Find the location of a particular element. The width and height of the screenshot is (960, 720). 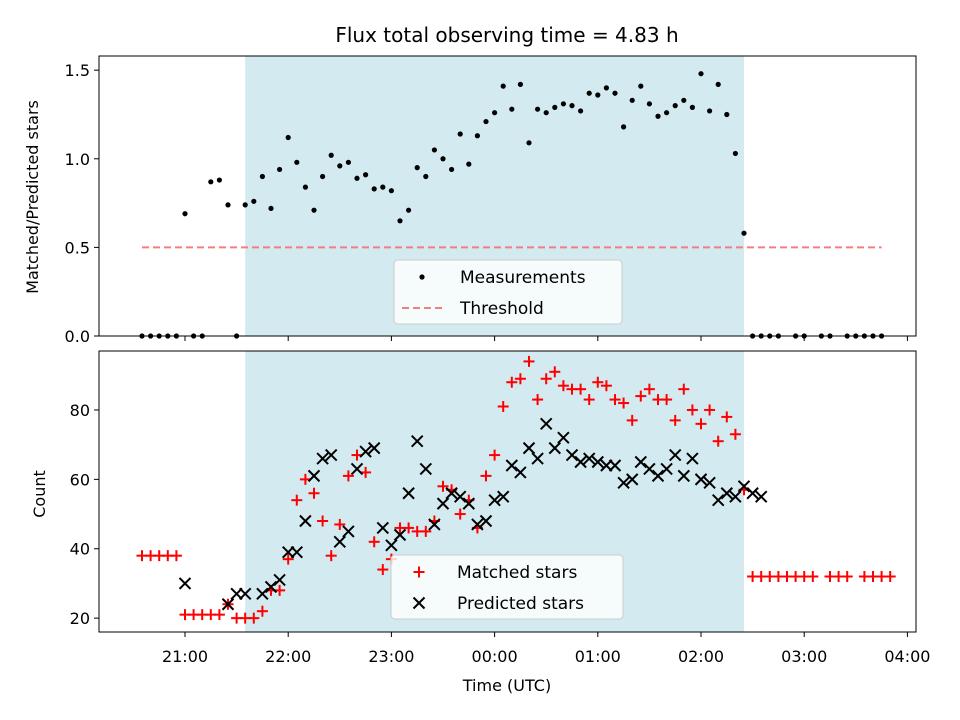

y-tick-label: 20 is located at coordinates (80, 618).